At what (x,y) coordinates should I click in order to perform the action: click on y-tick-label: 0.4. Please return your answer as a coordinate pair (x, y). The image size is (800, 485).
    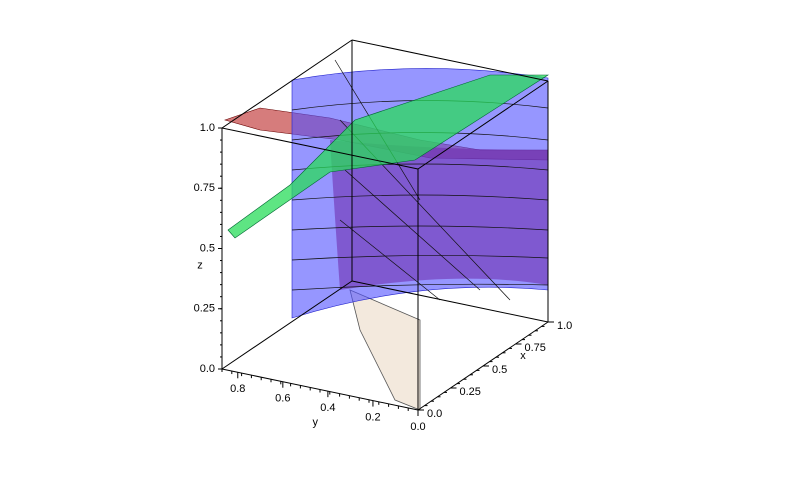
    Looking at the image, I should click on (327, 408).